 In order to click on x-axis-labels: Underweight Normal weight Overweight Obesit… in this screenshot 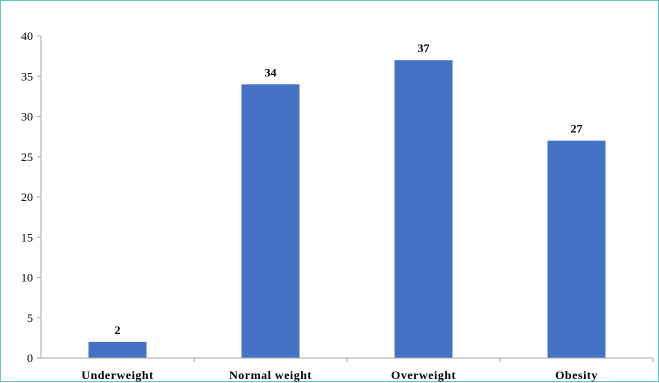, I will do `click(367, 370)`.